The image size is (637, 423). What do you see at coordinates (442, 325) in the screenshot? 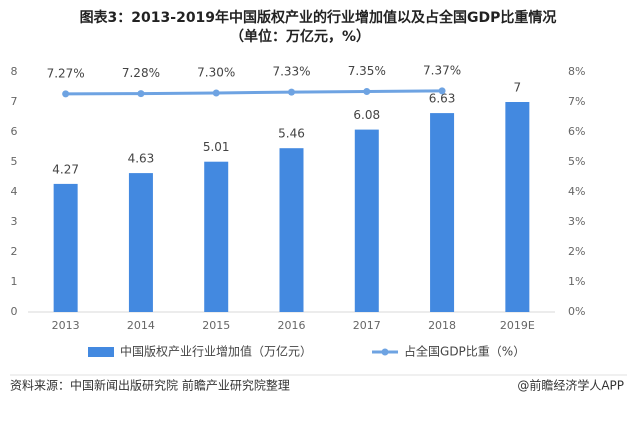
I see `x-tick-label: 2018` at bounding box center [442, 325].